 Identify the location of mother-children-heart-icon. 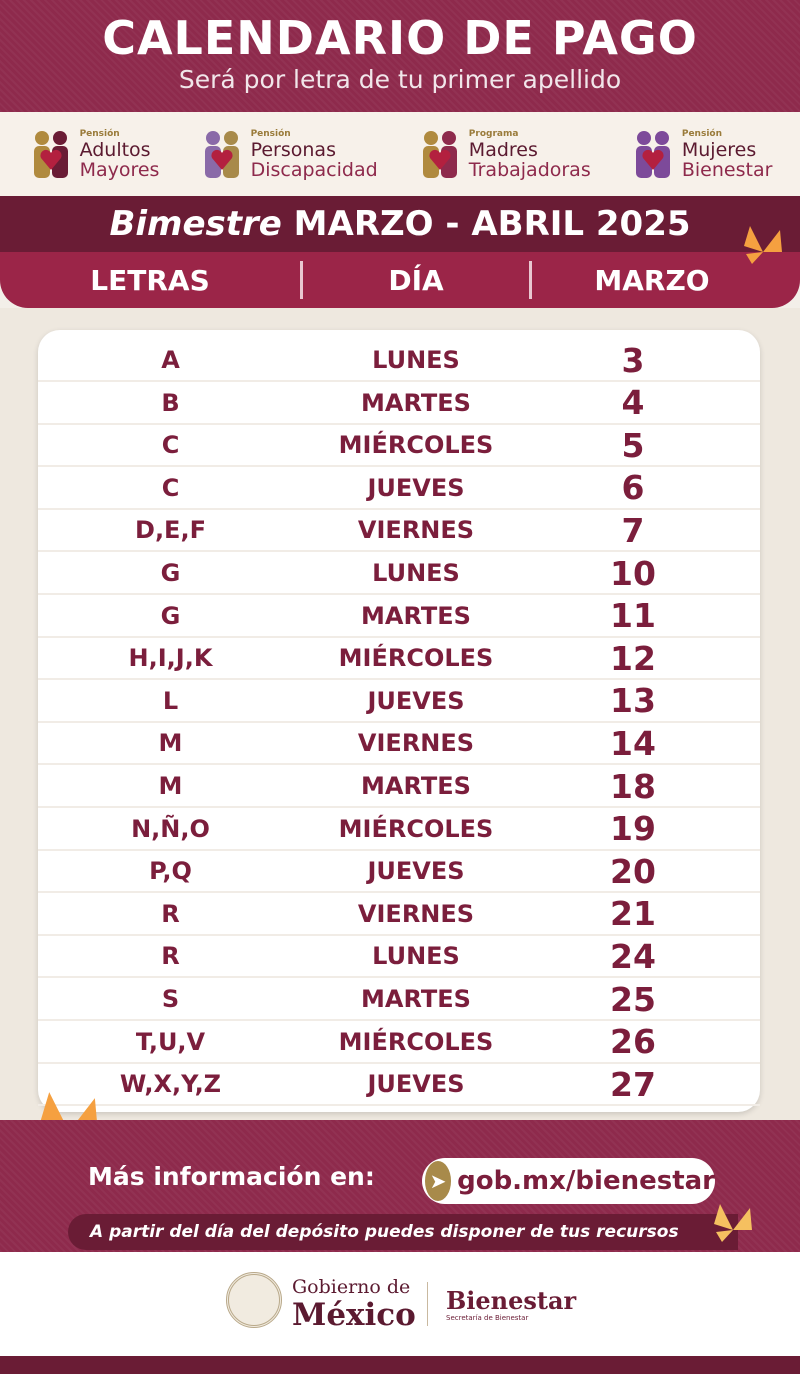
(439, 154).